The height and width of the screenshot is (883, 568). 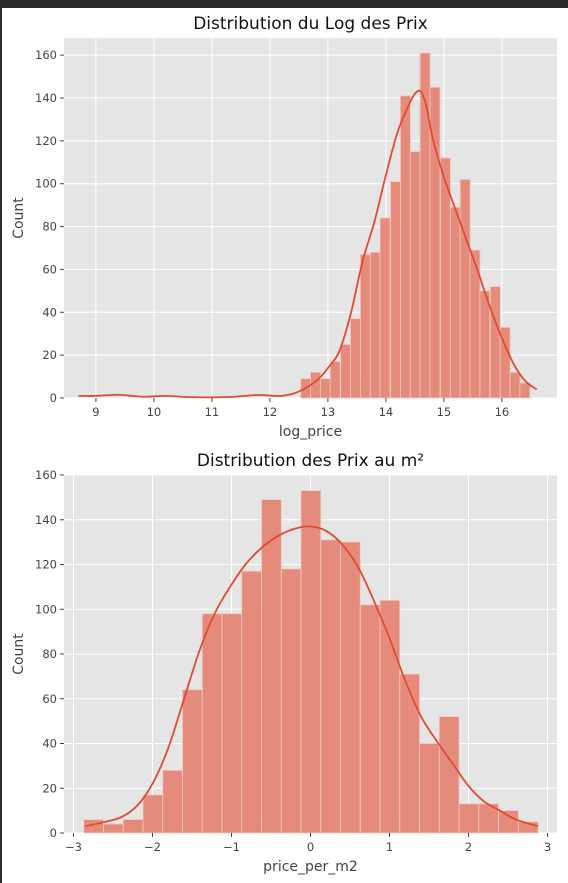 What do you see at coordinates (212, 412) in the screenshot?
I see `x-tick-label: 11` at bounding box center [212, 412].